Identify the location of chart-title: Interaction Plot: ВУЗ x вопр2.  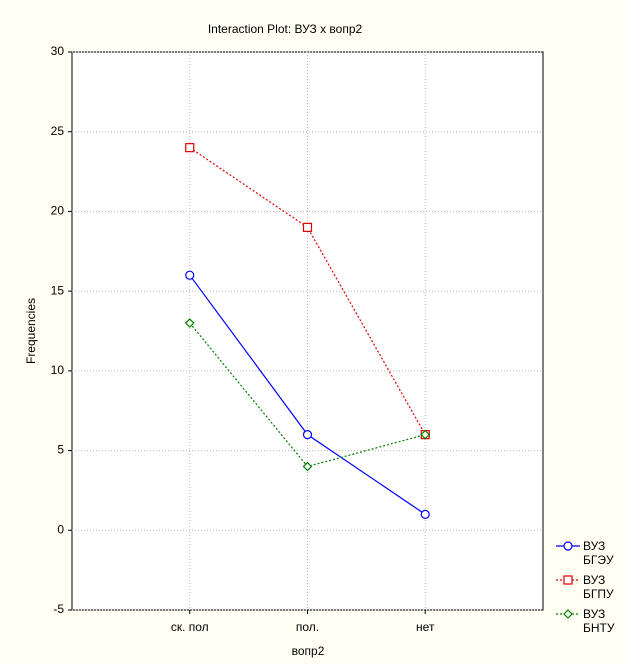
(285, 29).